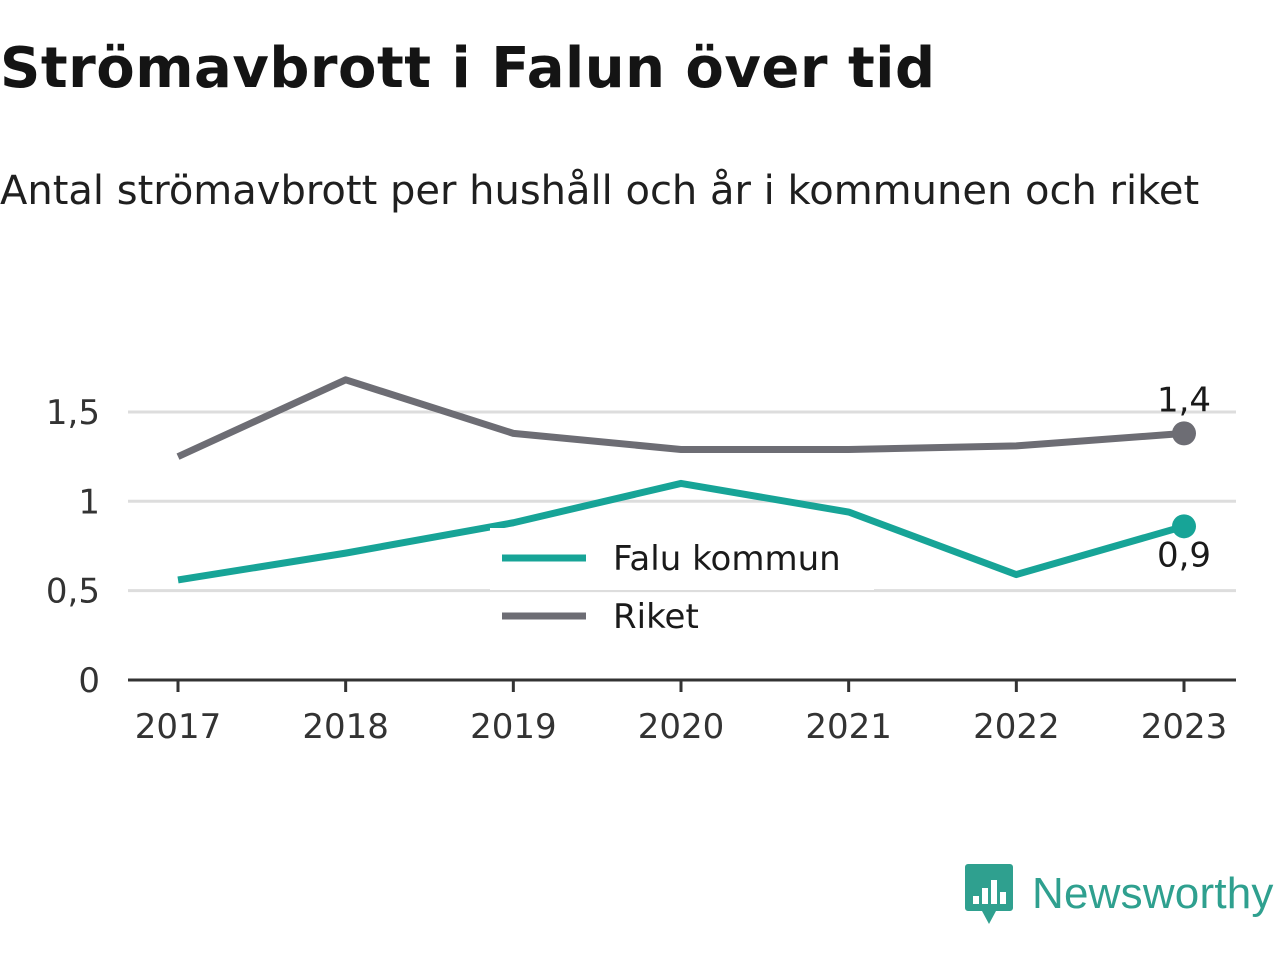 The height and width of the screenshot is (960, 1280). What do you see at coordinates (1184, 400) in the screenshot?
I see `end-value-label: 1,4` at bounding box center [1184, 400].